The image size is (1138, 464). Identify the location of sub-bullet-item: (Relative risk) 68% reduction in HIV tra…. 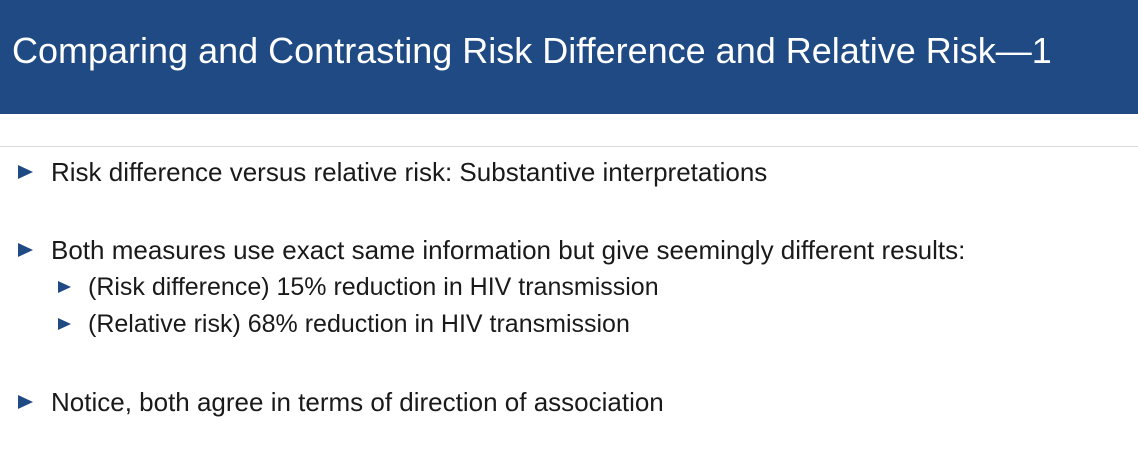
(344, 324).